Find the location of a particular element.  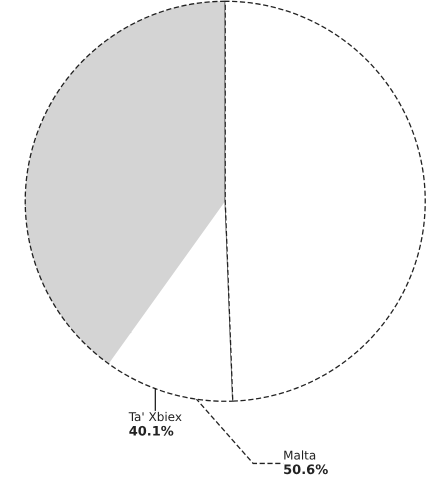

data-label: 40.1% is located at coordinates (151, 432).